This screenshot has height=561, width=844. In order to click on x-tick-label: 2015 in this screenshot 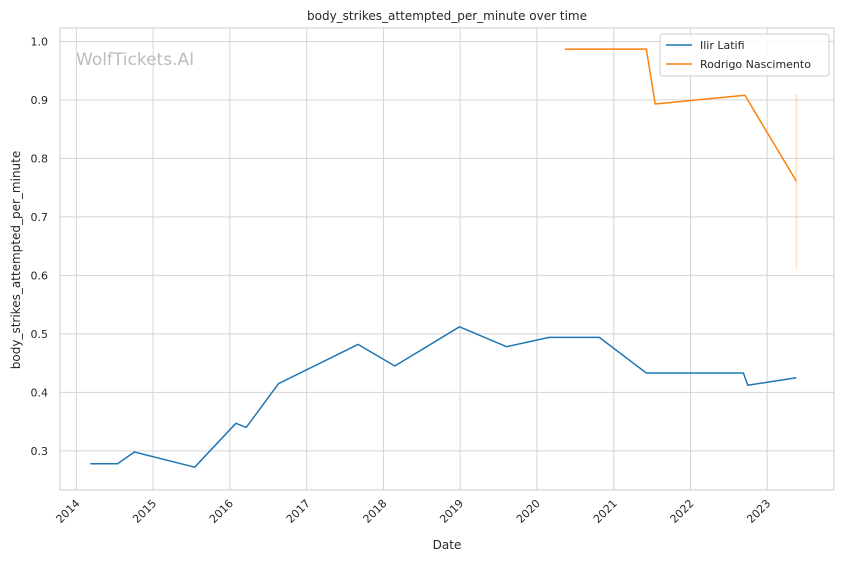, I will do `click(144, 511)`.